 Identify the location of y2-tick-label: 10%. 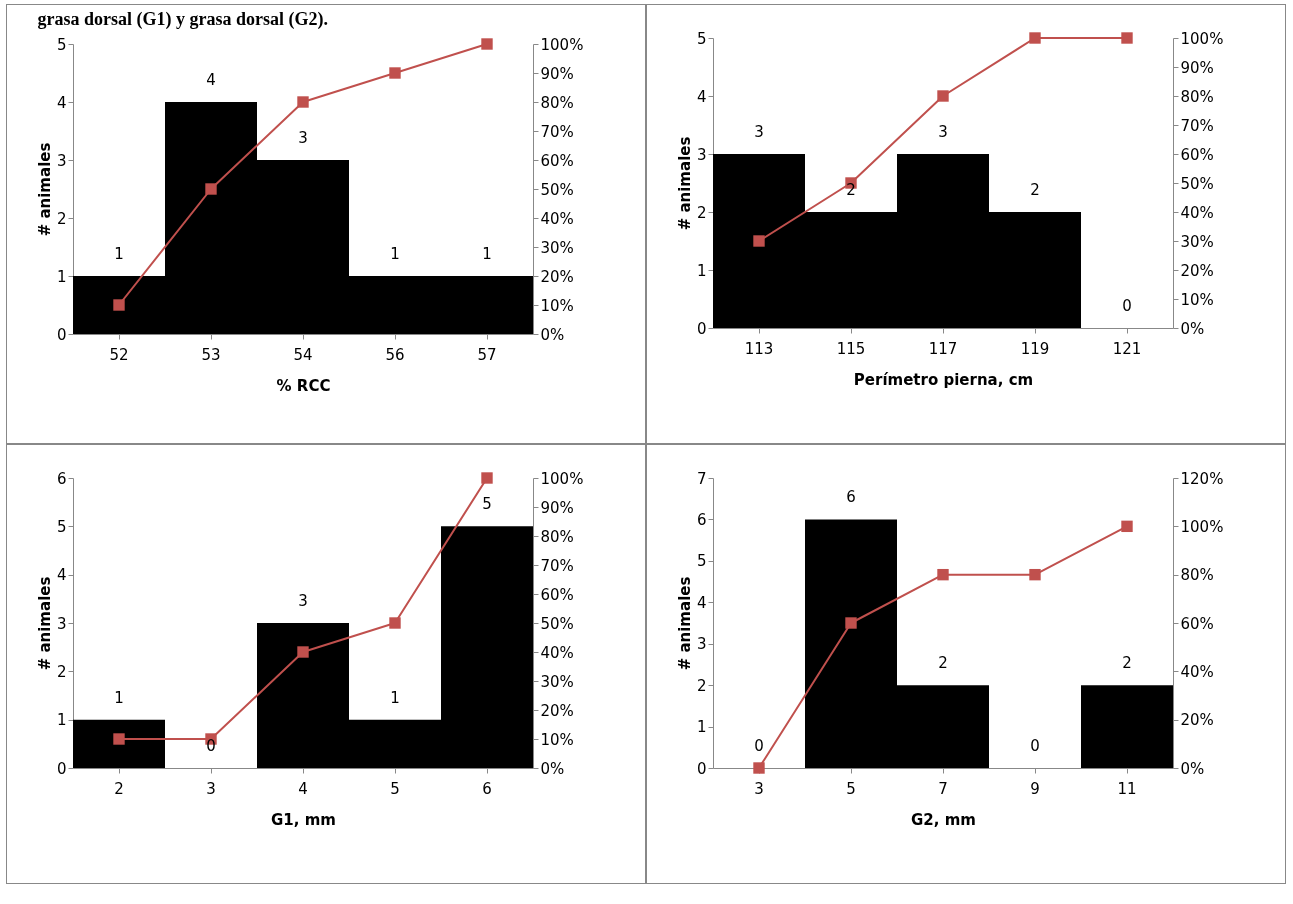
(557, 739).